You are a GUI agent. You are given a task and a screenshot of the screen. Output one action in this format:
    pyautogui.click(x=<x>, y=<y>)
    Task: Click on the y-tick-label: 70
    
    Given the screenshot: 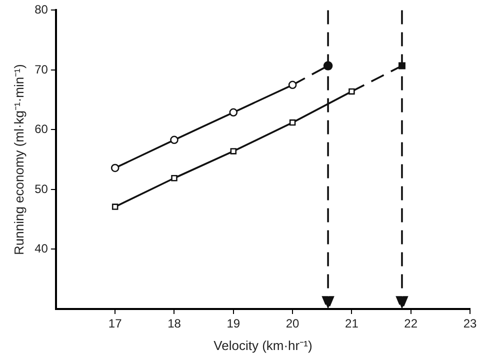 What is the action you would take?
    pyautogui.click(x=41, y=69)
    